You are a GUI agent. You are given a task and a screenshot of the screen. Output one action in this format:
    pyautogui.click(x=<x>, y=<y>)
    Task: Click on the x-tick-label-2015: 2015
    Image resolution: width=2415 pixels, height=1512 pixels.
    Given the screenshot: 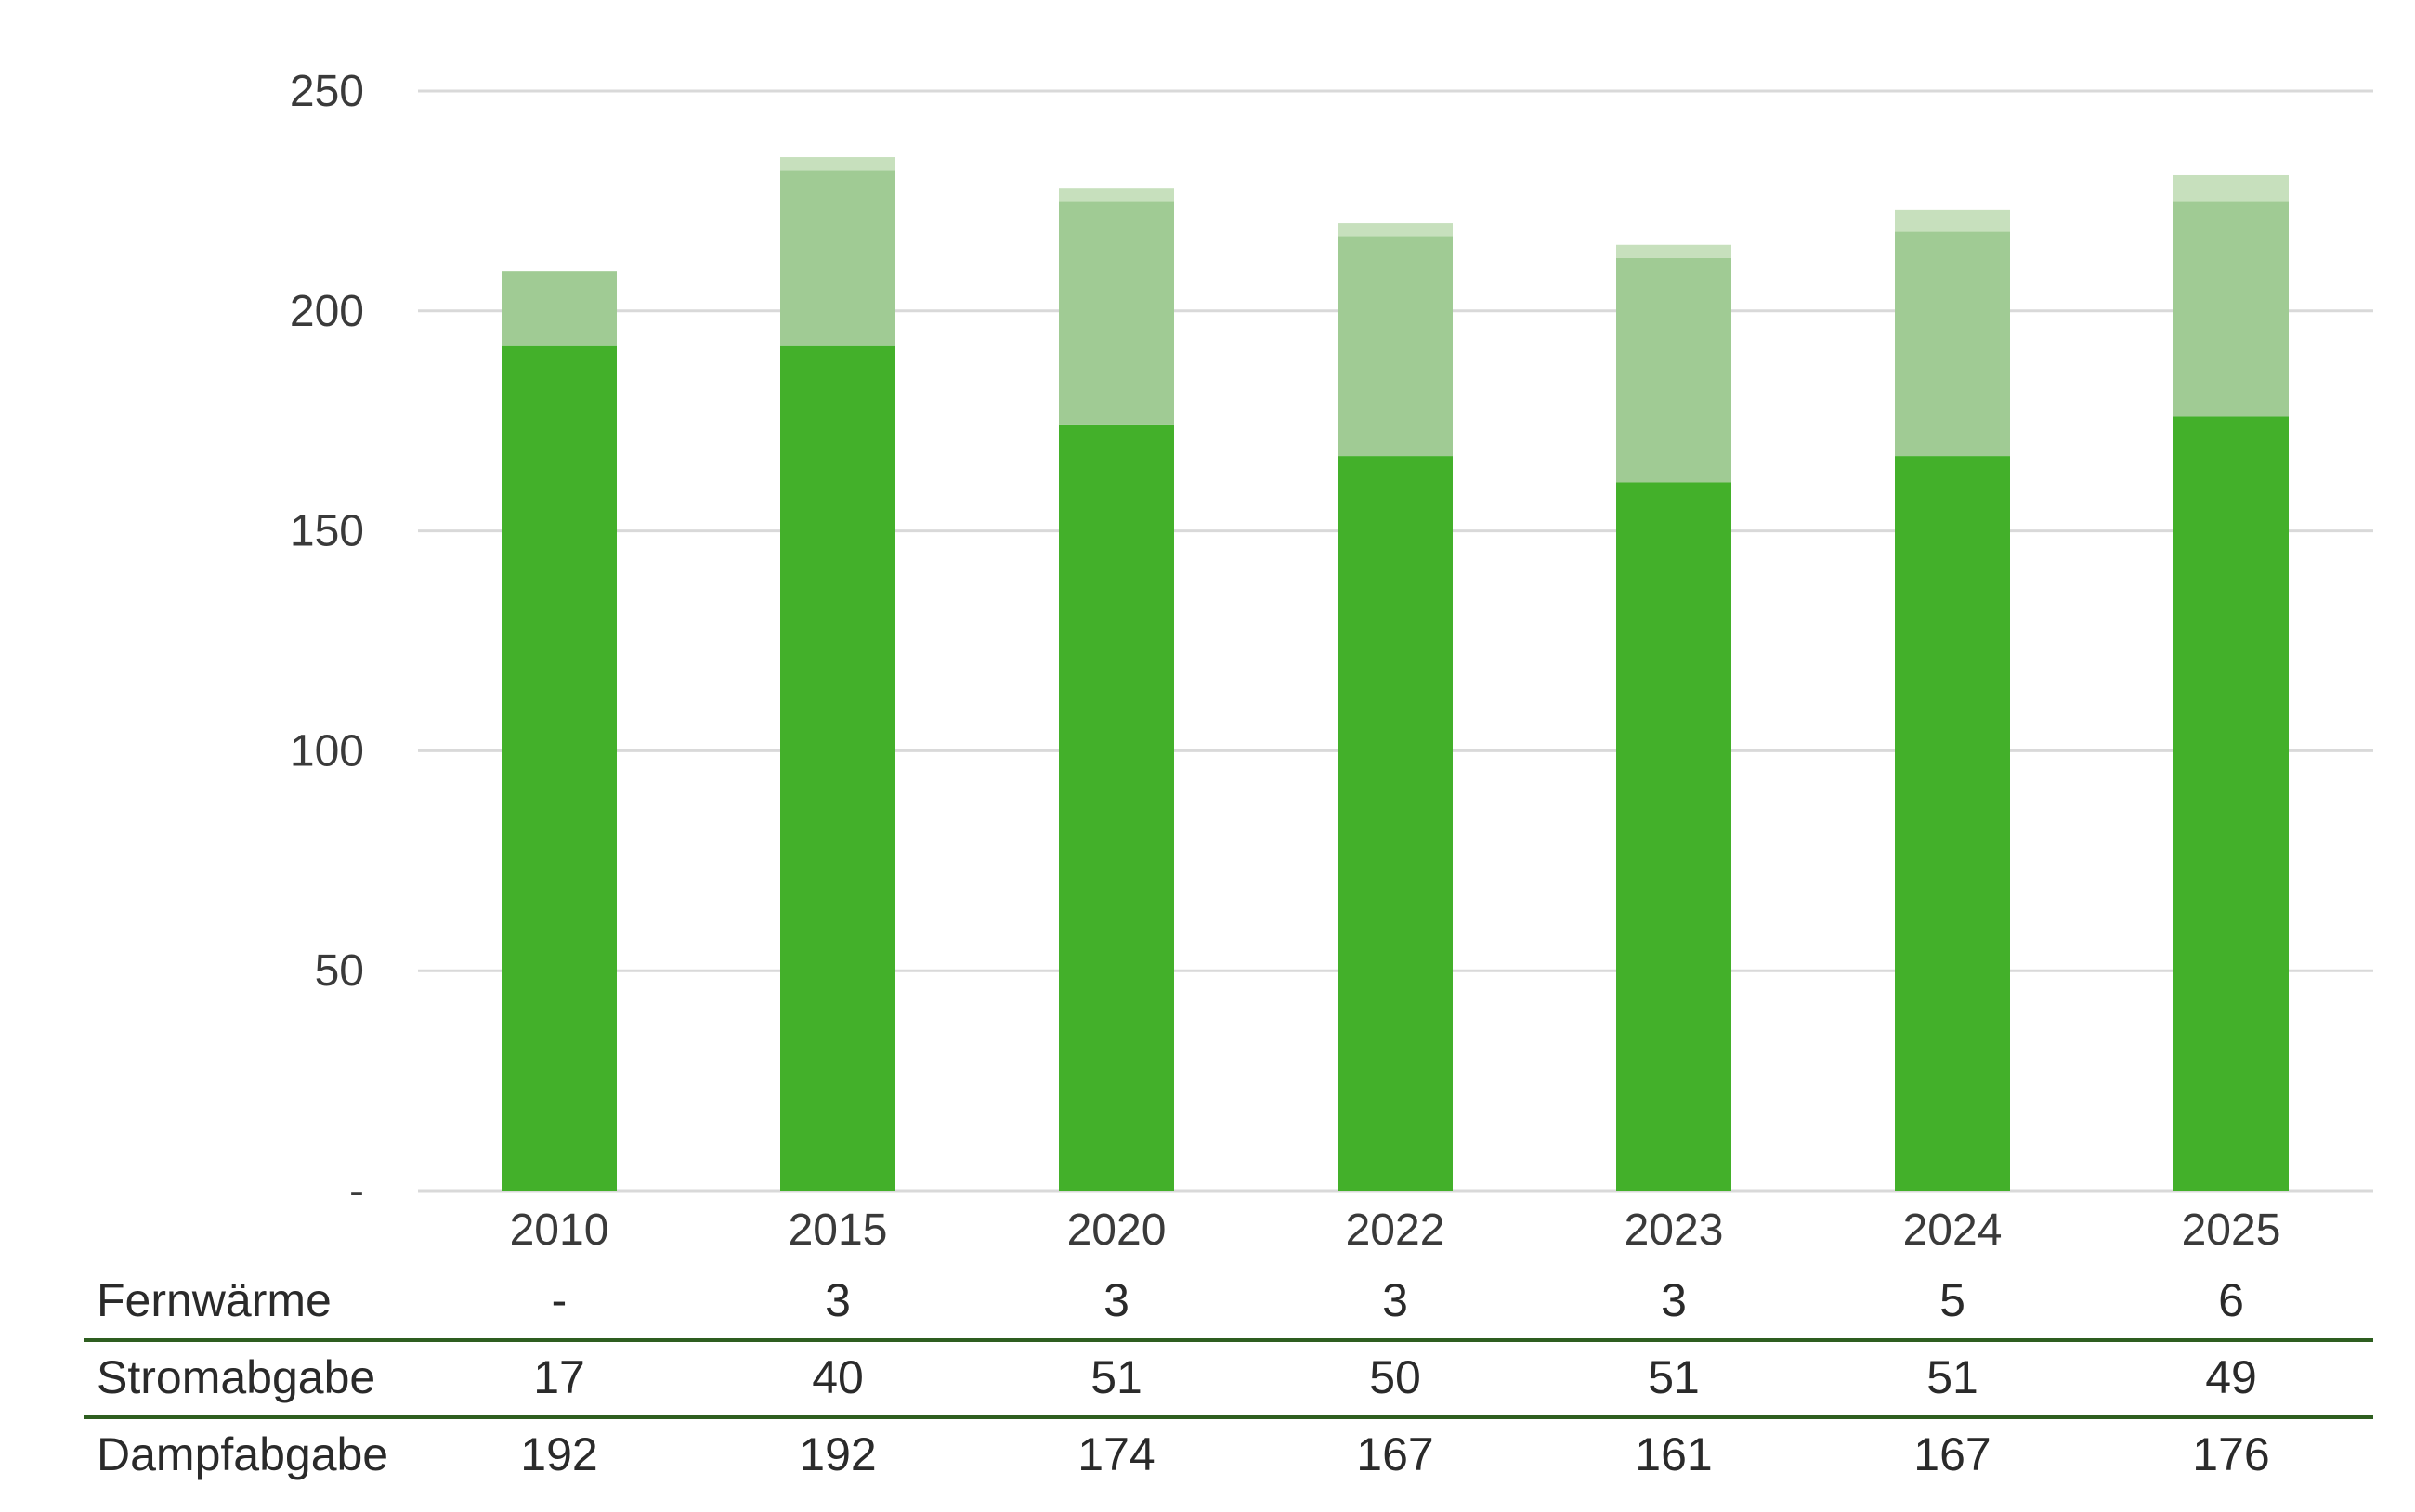 What is the action you would take?
    pyautogui.click(x=838, y=1230)
    